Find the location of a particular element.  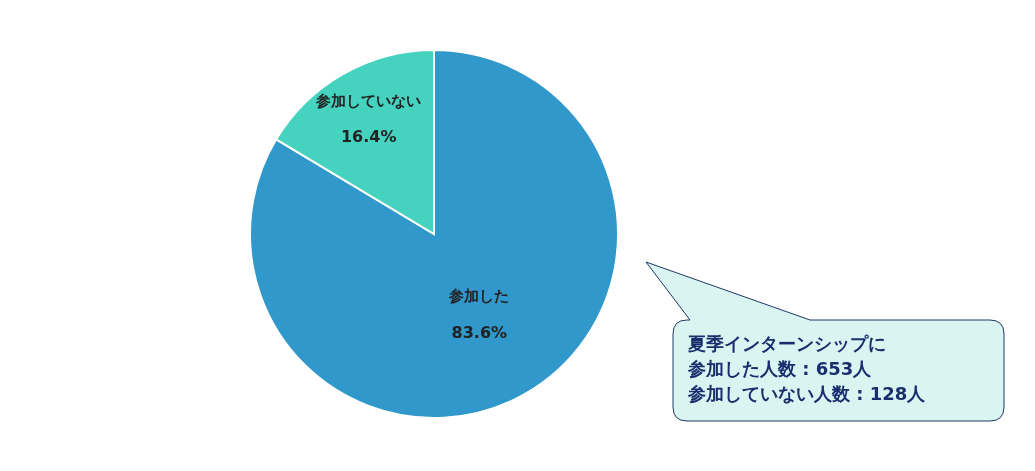

text: 参加していない人数 : 128人 is located at coordinates (807, 393).